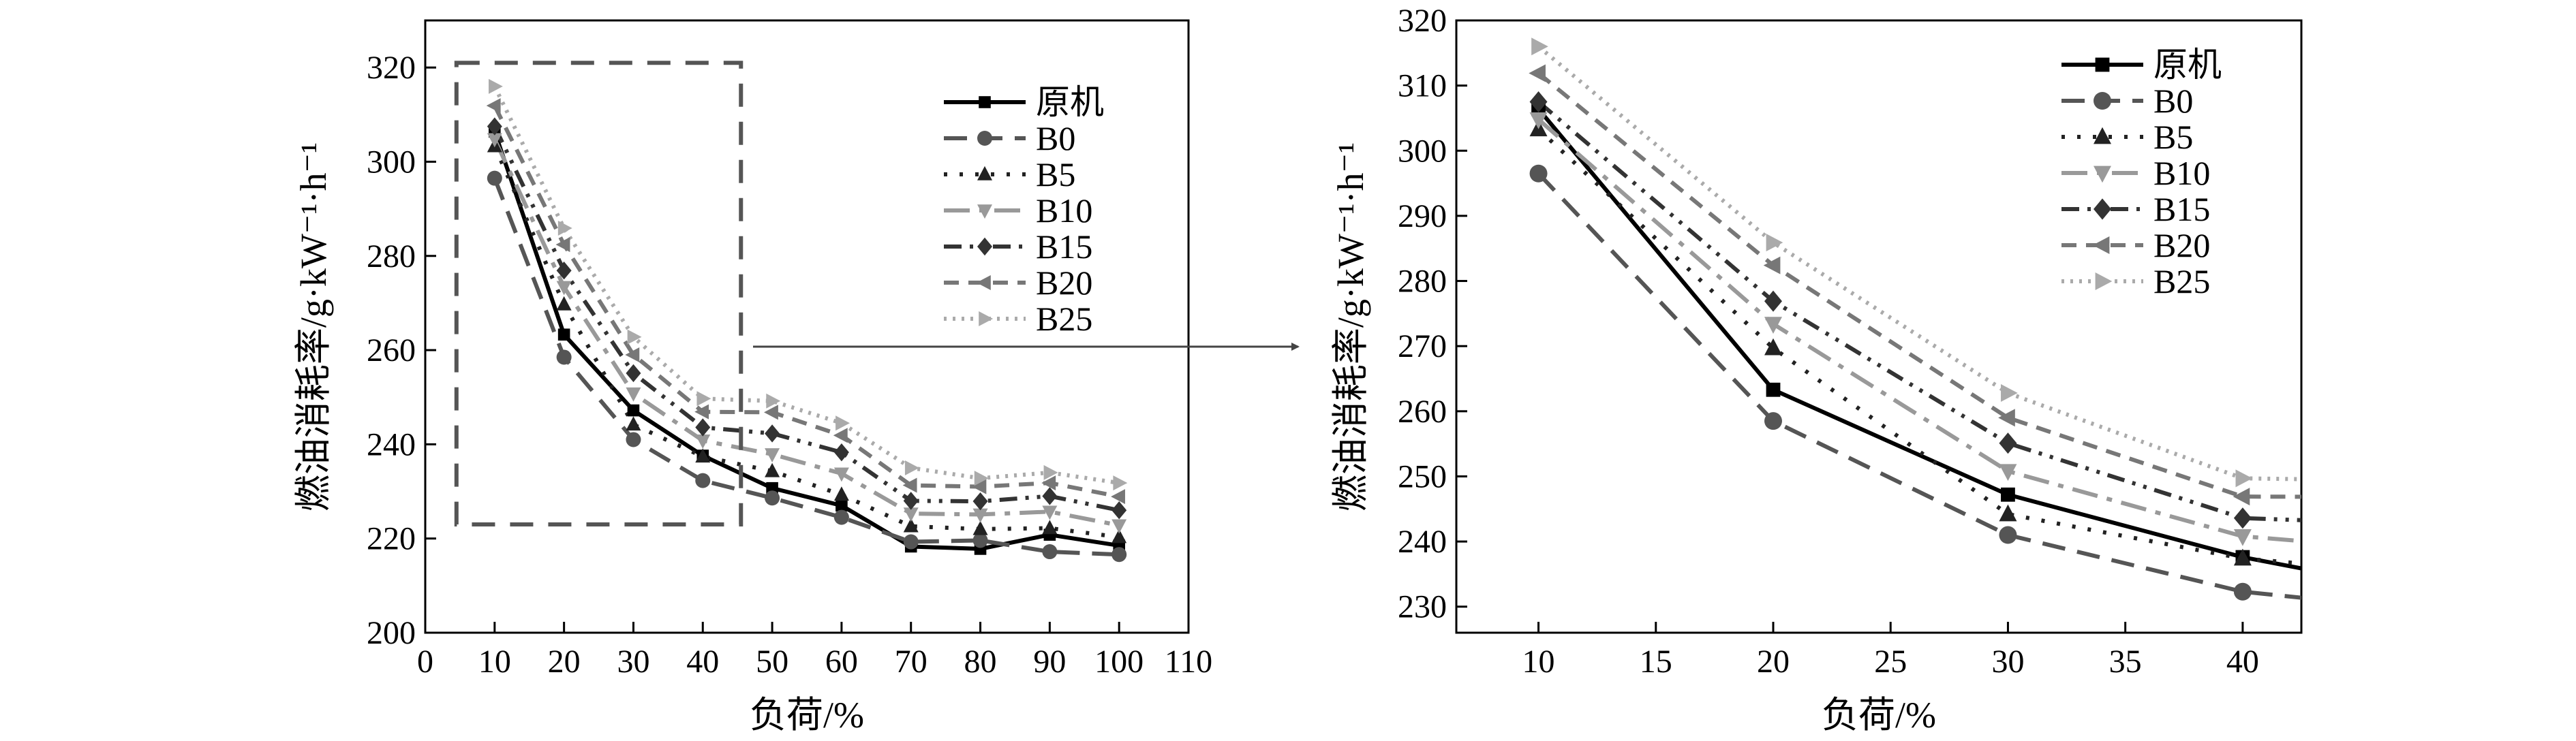  Describe the element at coordinates (806, 341) in the screenshot. I see `series-line-原机` at that location.